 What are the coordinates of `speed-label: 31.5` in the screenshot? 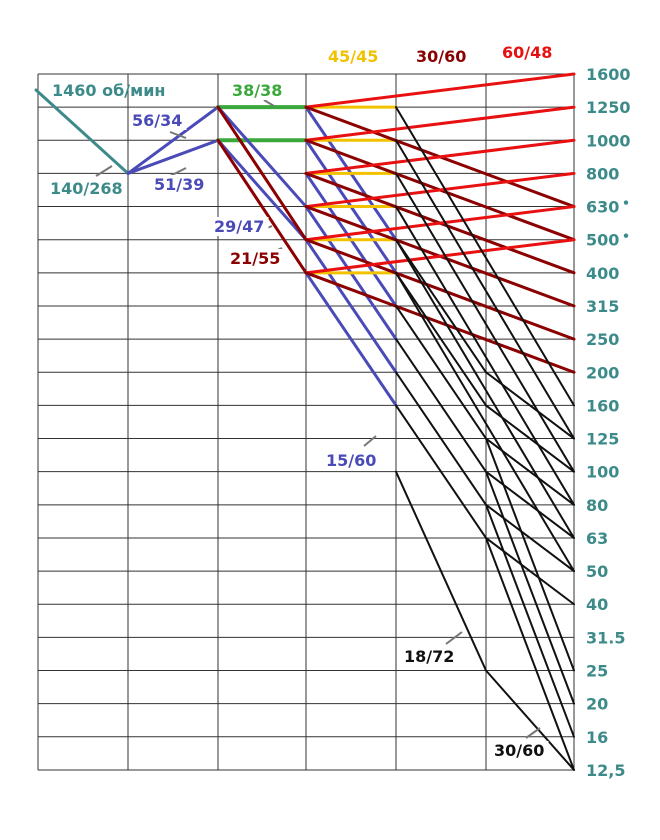 It's located at (605, 637).